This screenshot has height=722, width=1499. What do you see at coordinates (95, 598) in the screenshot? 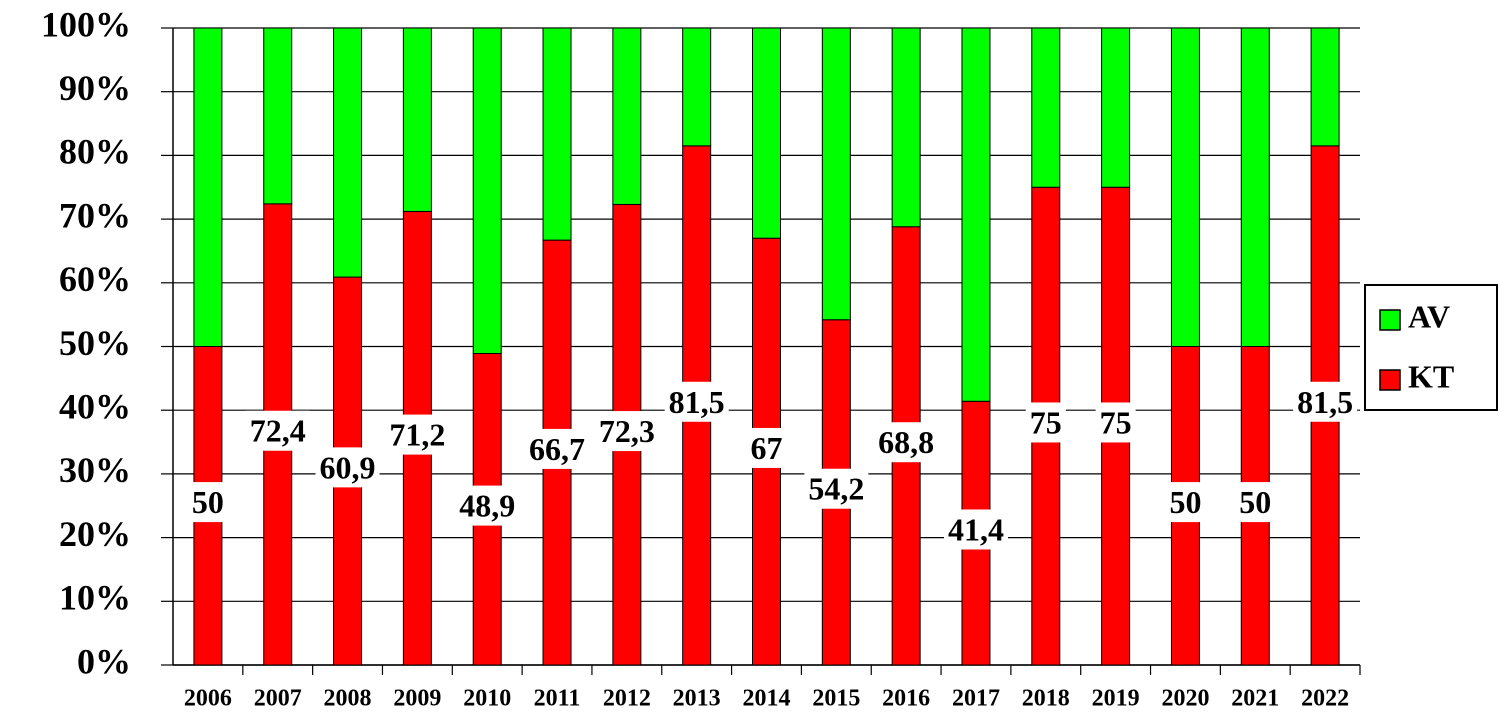
I see `y-tick-label: 10%` at bounding box center [95, 598].